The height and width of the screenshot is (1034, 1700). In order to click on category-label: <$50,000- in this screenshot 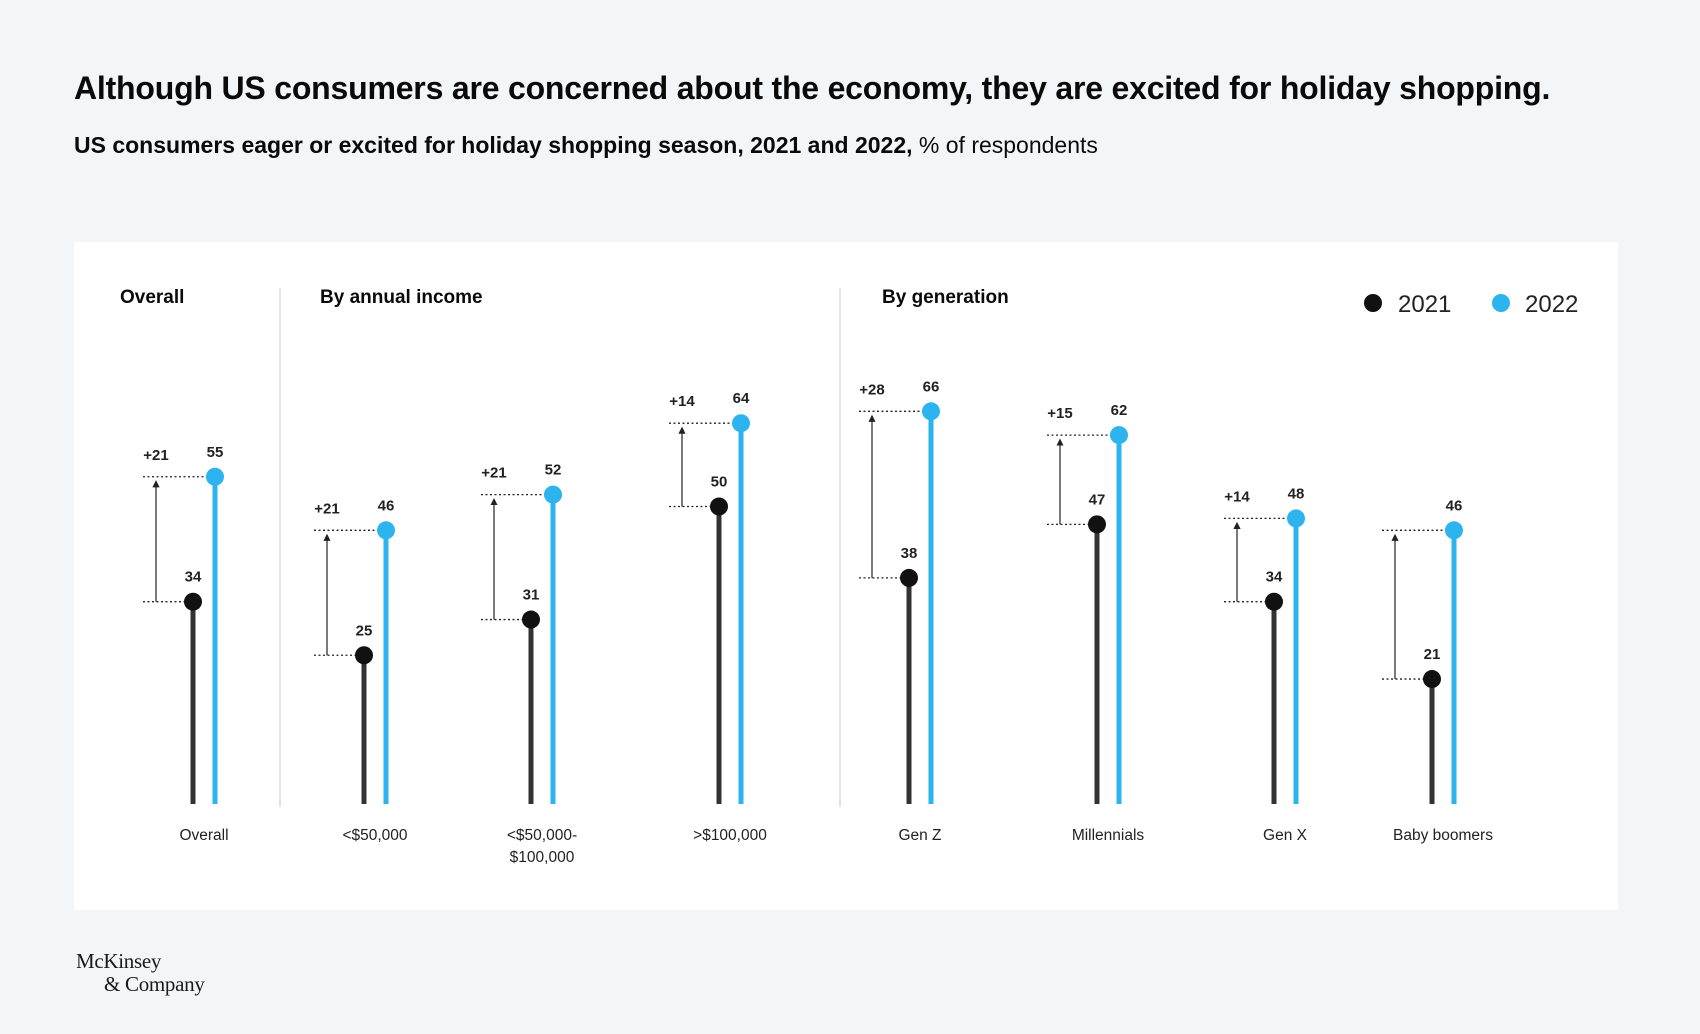, I will do `click(542, 835)`.